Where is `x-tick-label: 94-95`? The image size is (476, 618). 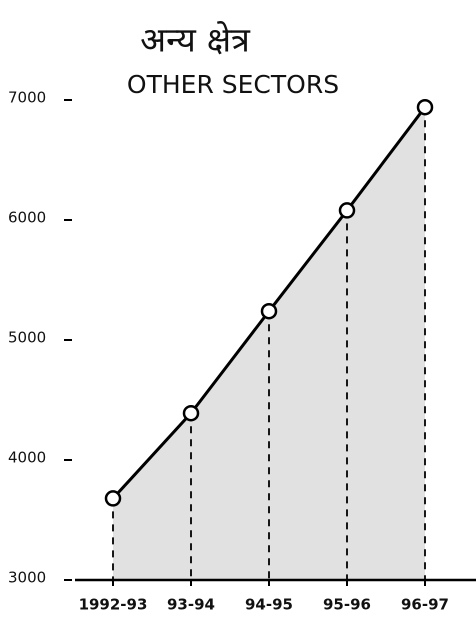
x-tick-label: 94-95 is located at coordinates (269, 605).